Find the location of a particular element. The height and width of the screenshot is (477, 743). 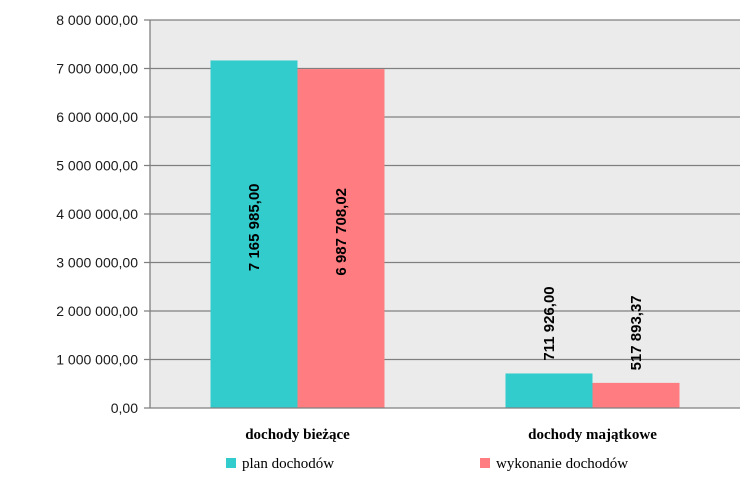

y-tick-label: 3 000 000,00 is located at coordinates (97, 263).